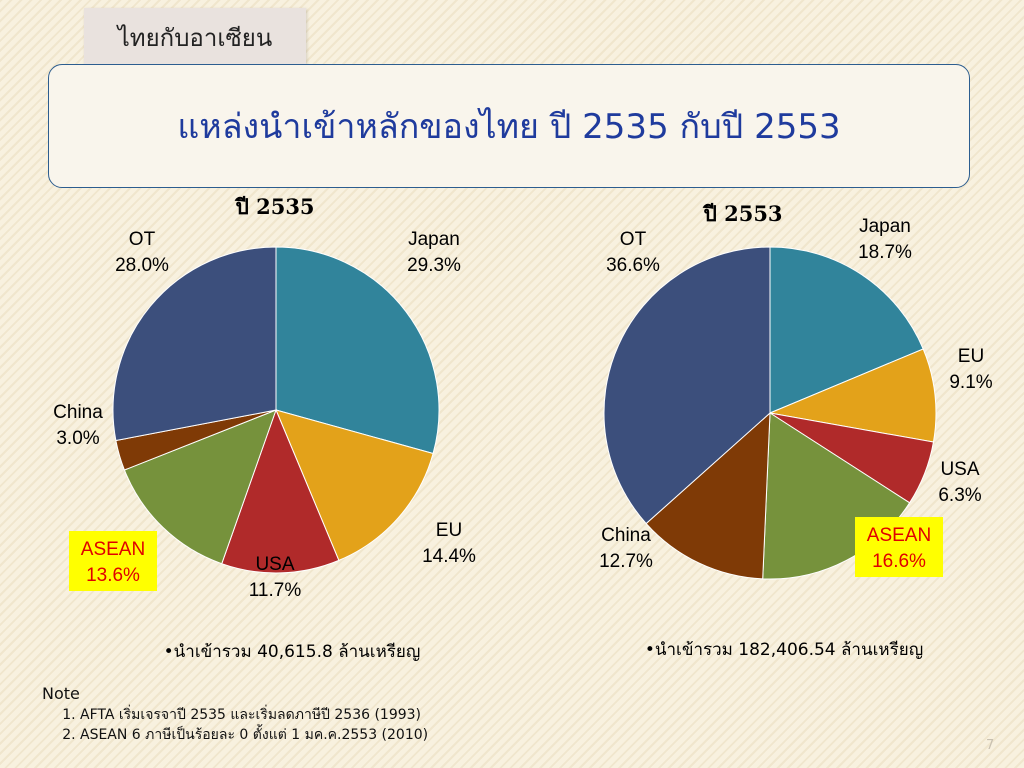 This screenshot has width=1024, height=768. Describe the element at coordinates (708, 495) in the screenshot. I see `pie-slice-china` at that location.